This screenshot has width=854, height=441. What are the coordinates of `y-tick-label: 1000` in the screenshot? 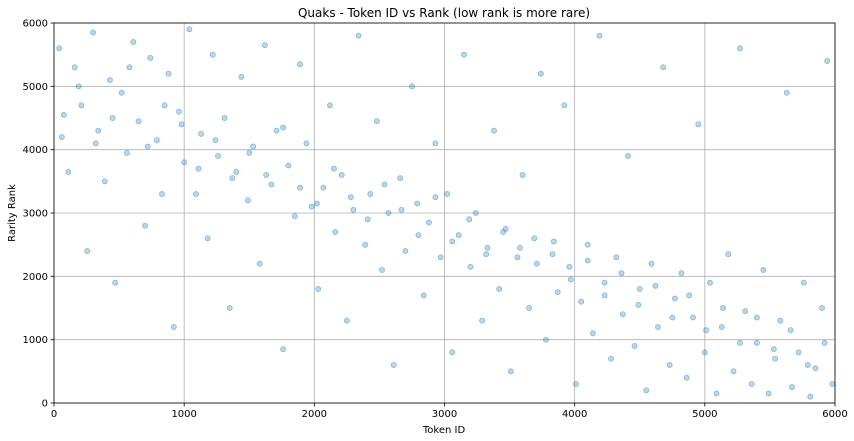 It's located at (35, 340).